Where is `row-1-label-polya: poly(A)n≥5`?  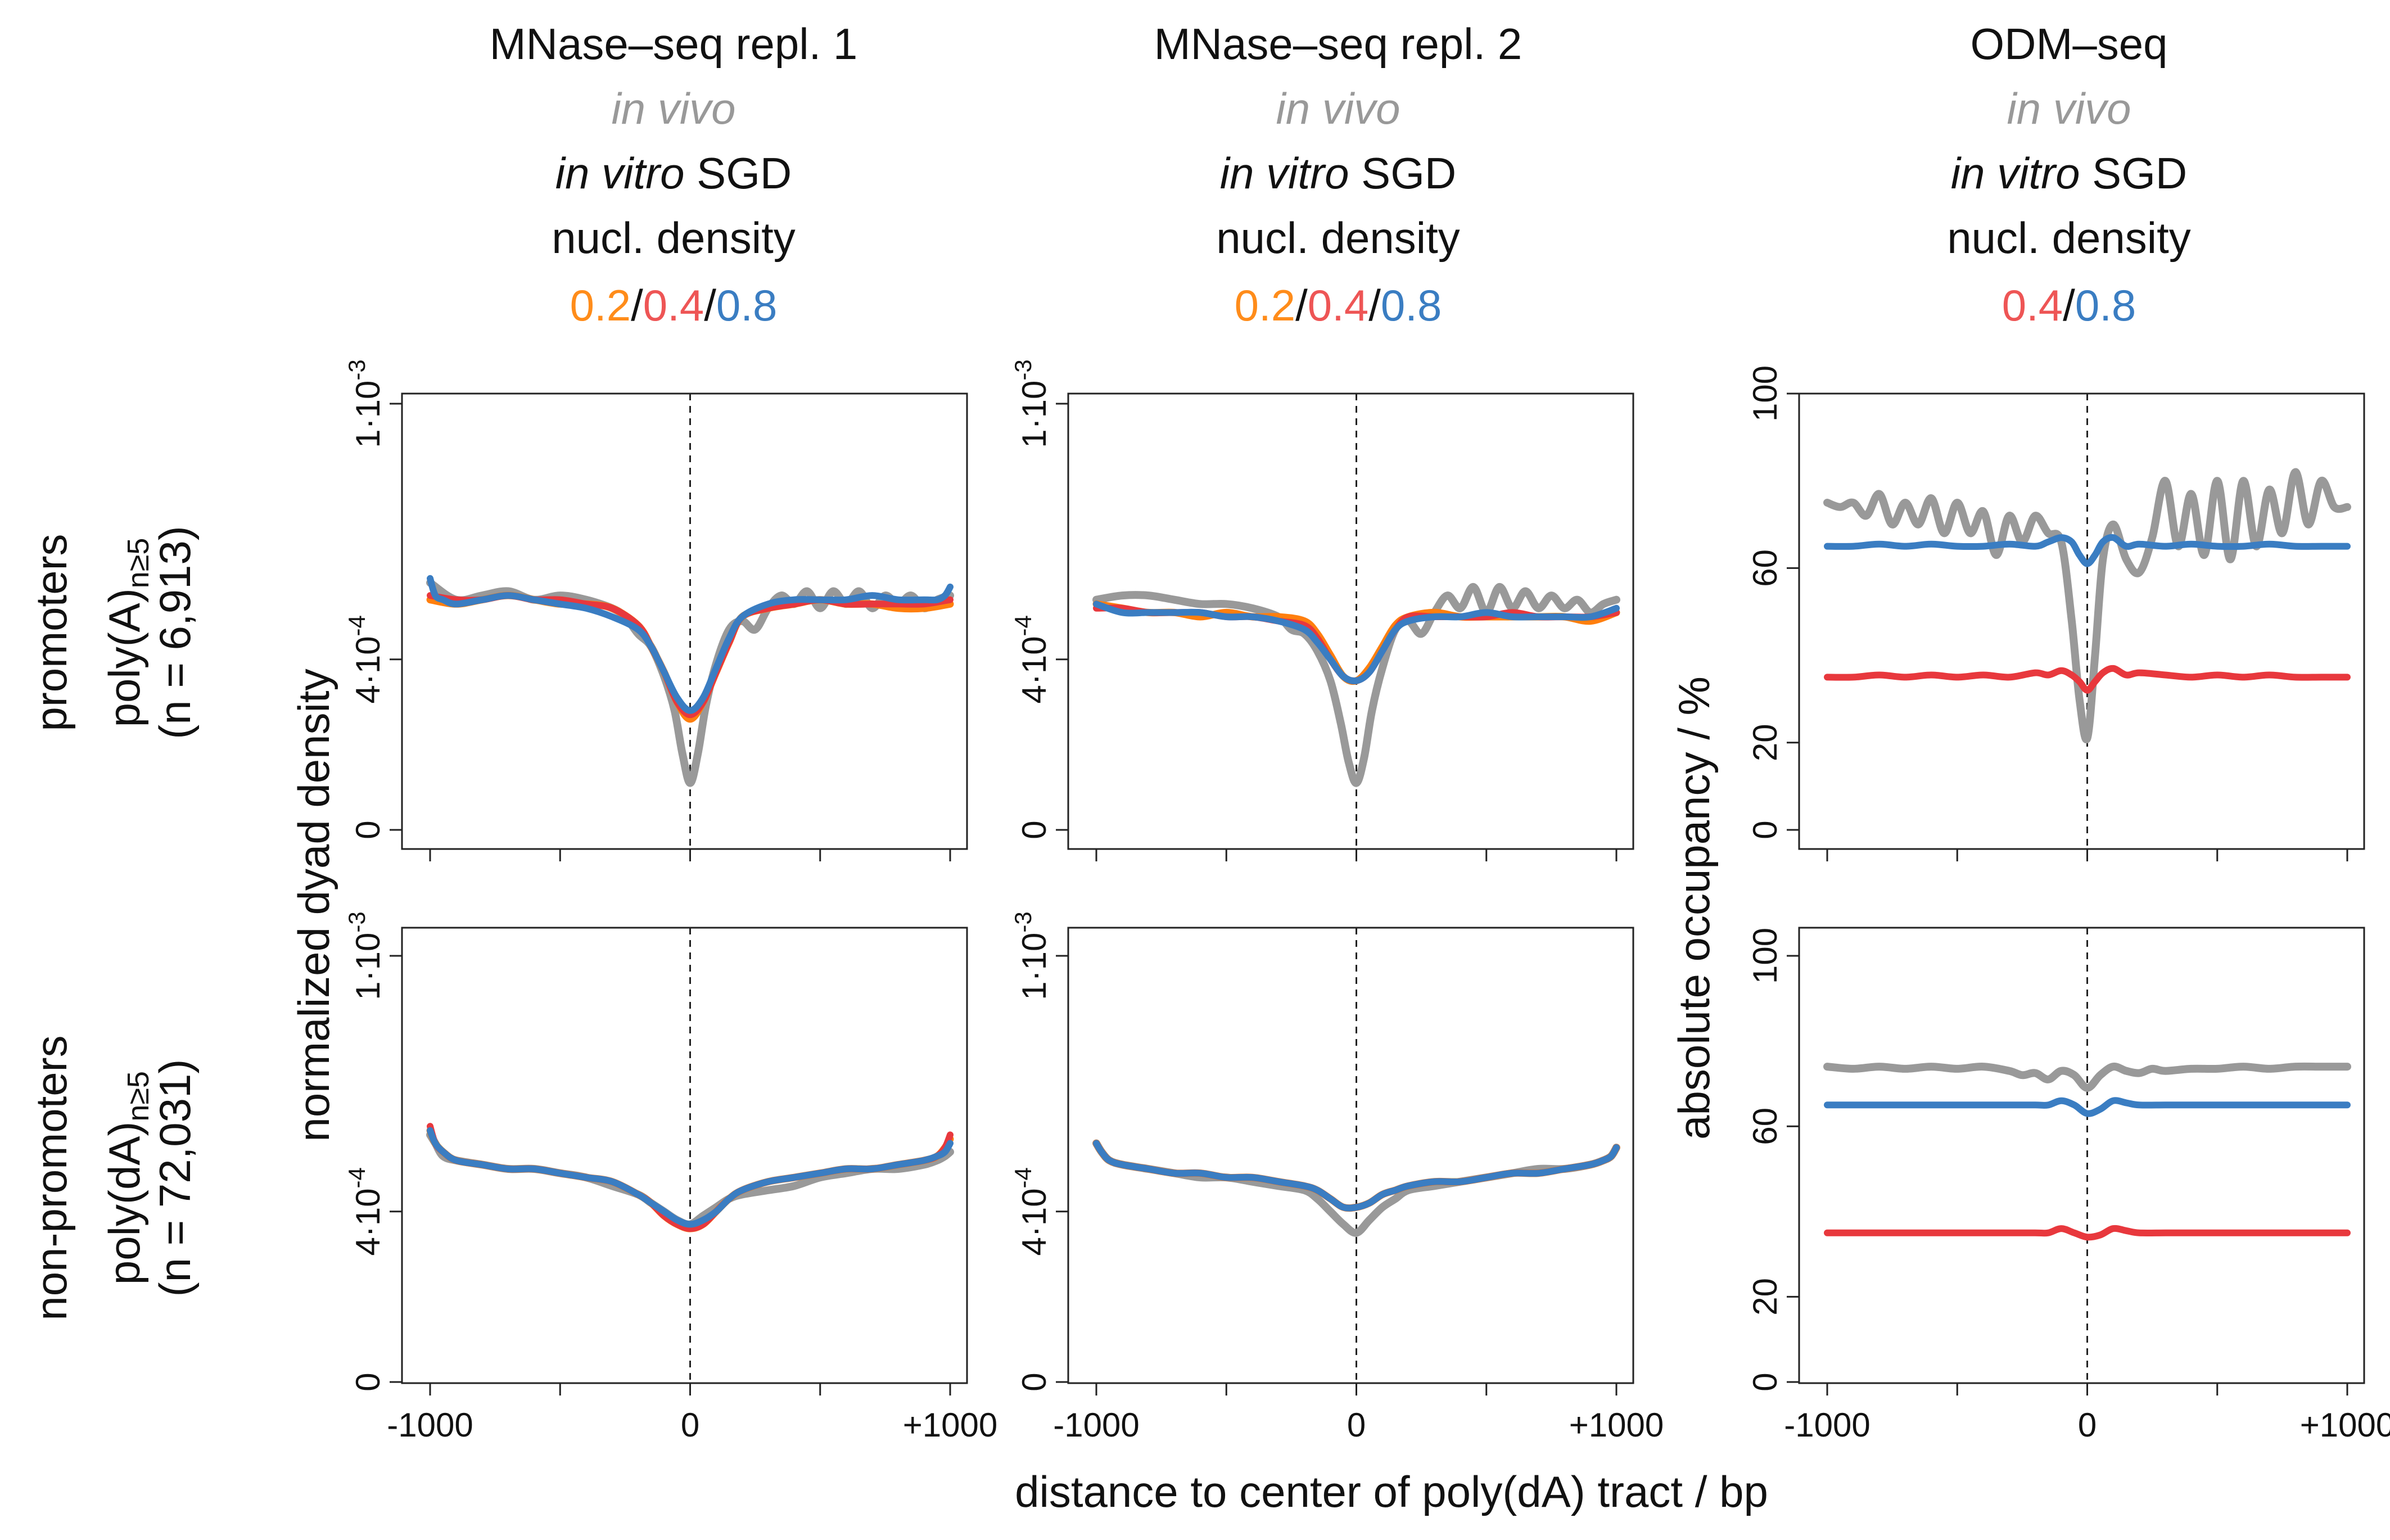 row-1-label-polya: poly(A)n≥5 is located at coordinates (127, 633).